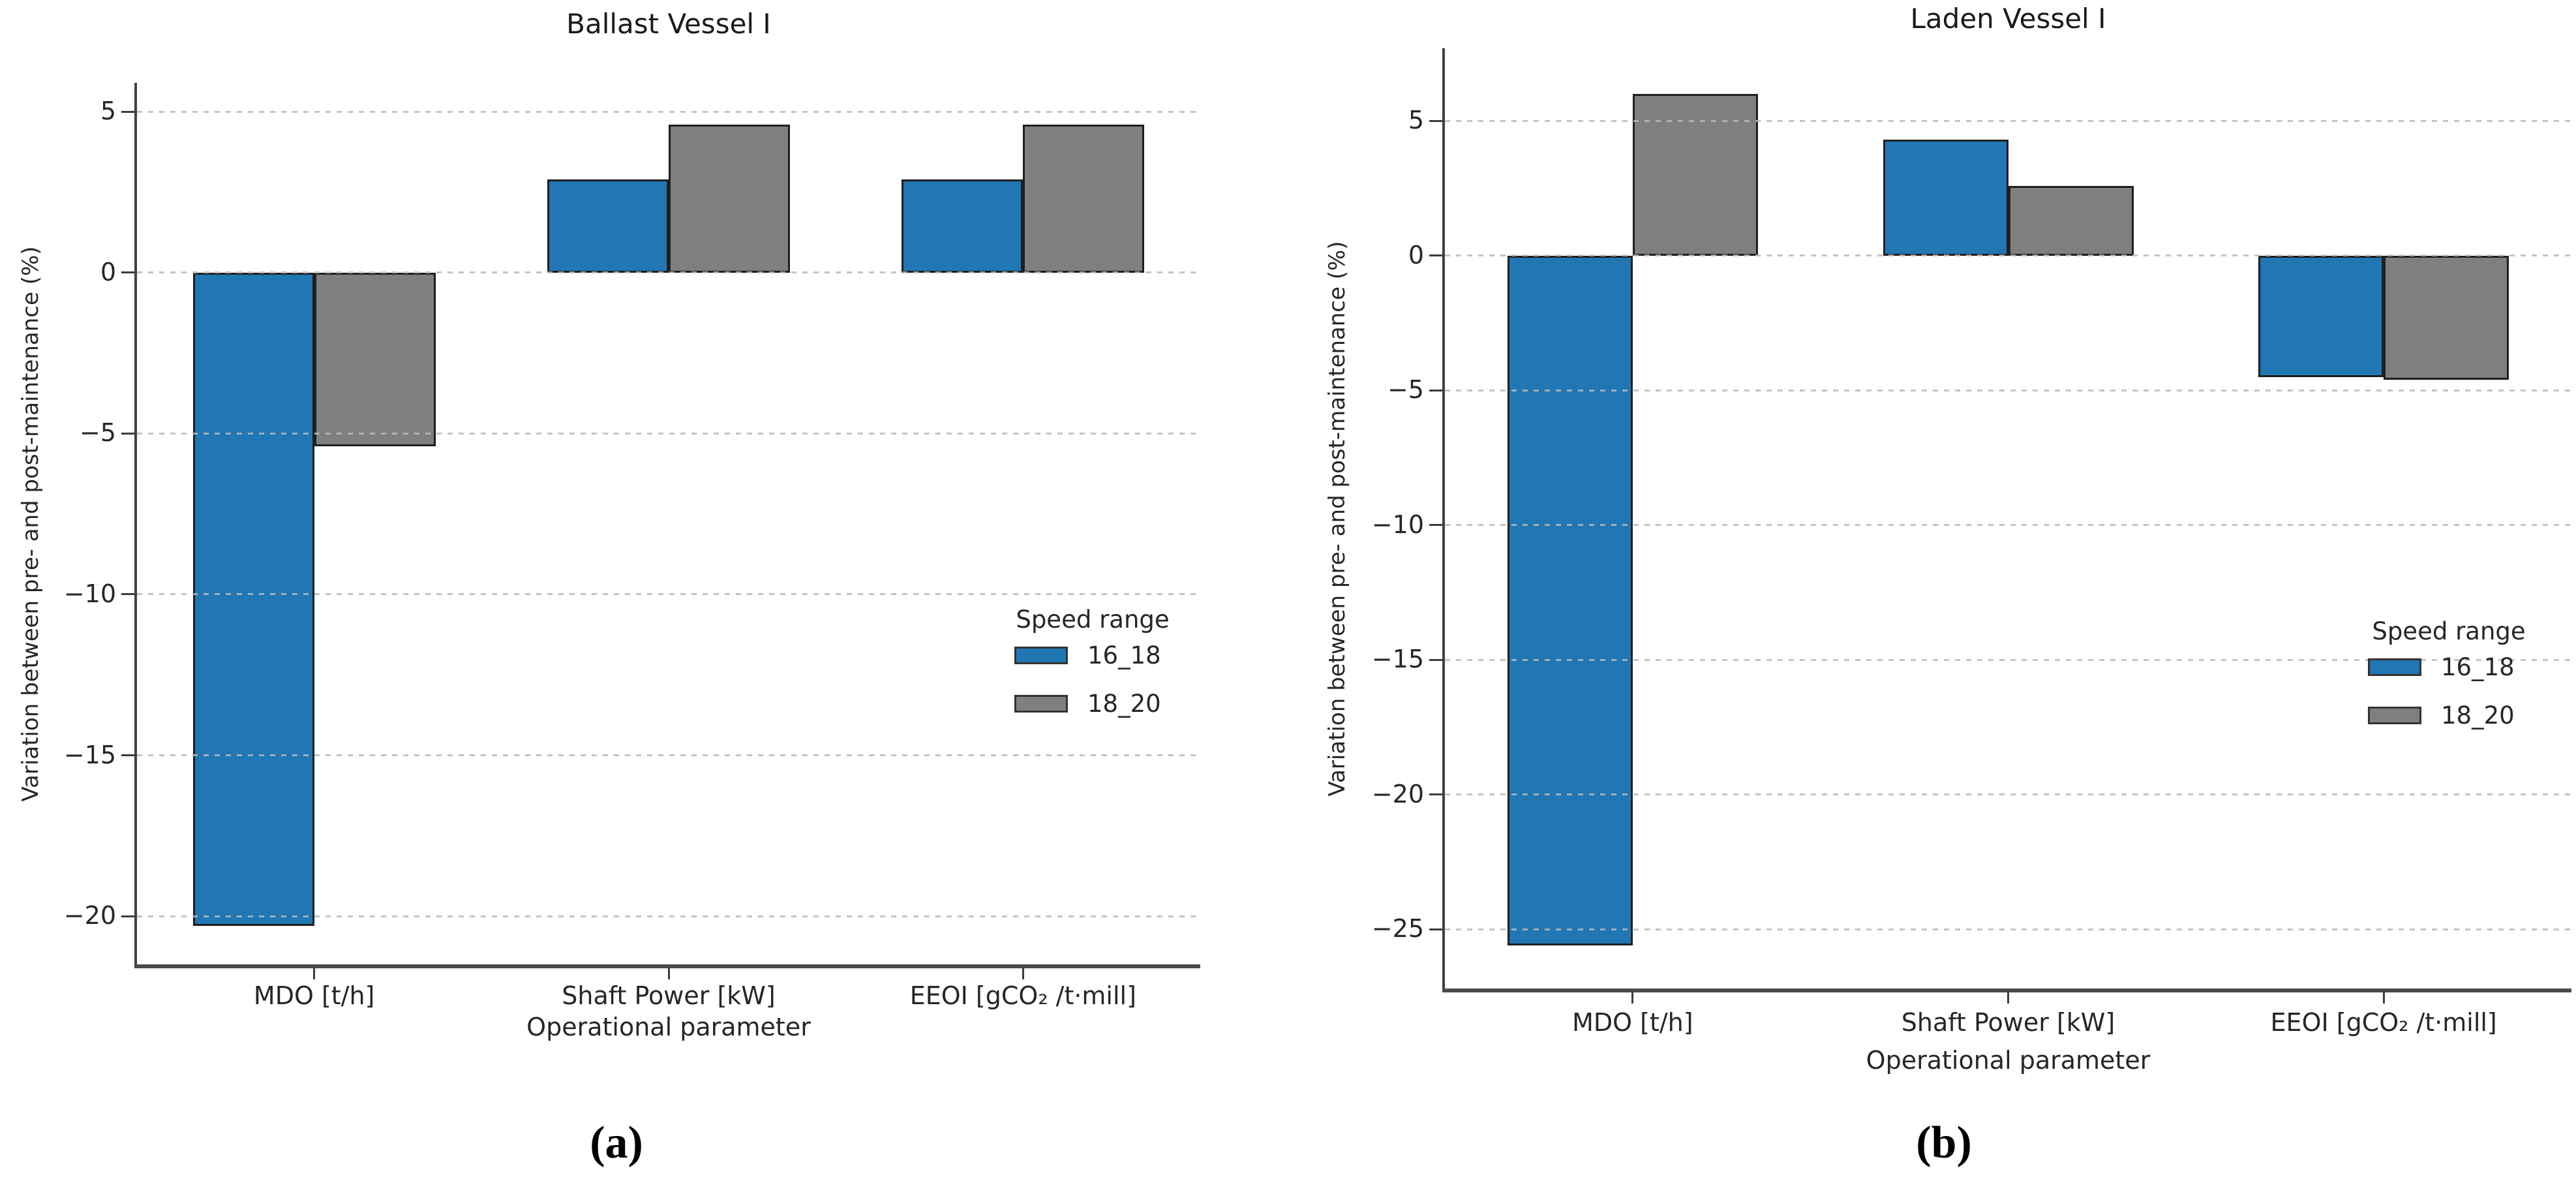 The width and height of the screenshot is (2576, 1181). I want to click on chart-a-x-axis-label: Operational parameter, so click(669, 1027).